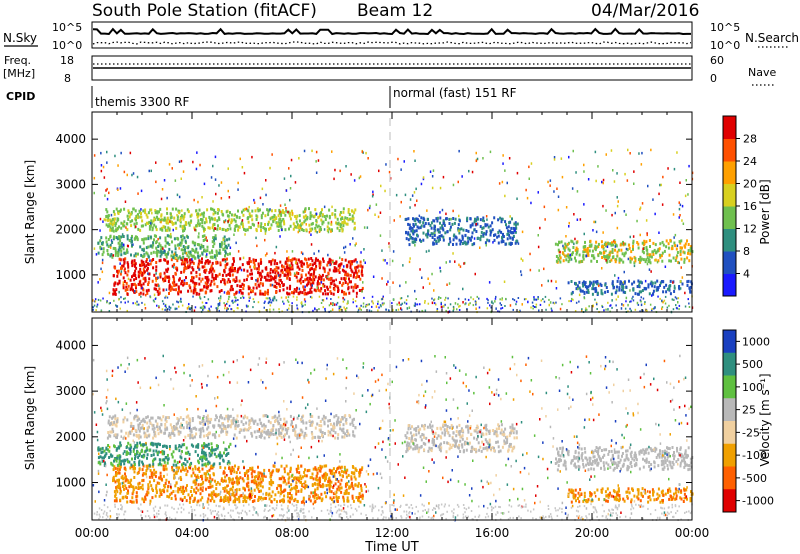  Describe the element at coordinates (20, 96) in the screenshot. I see `cpid-label: CPID` at that location.